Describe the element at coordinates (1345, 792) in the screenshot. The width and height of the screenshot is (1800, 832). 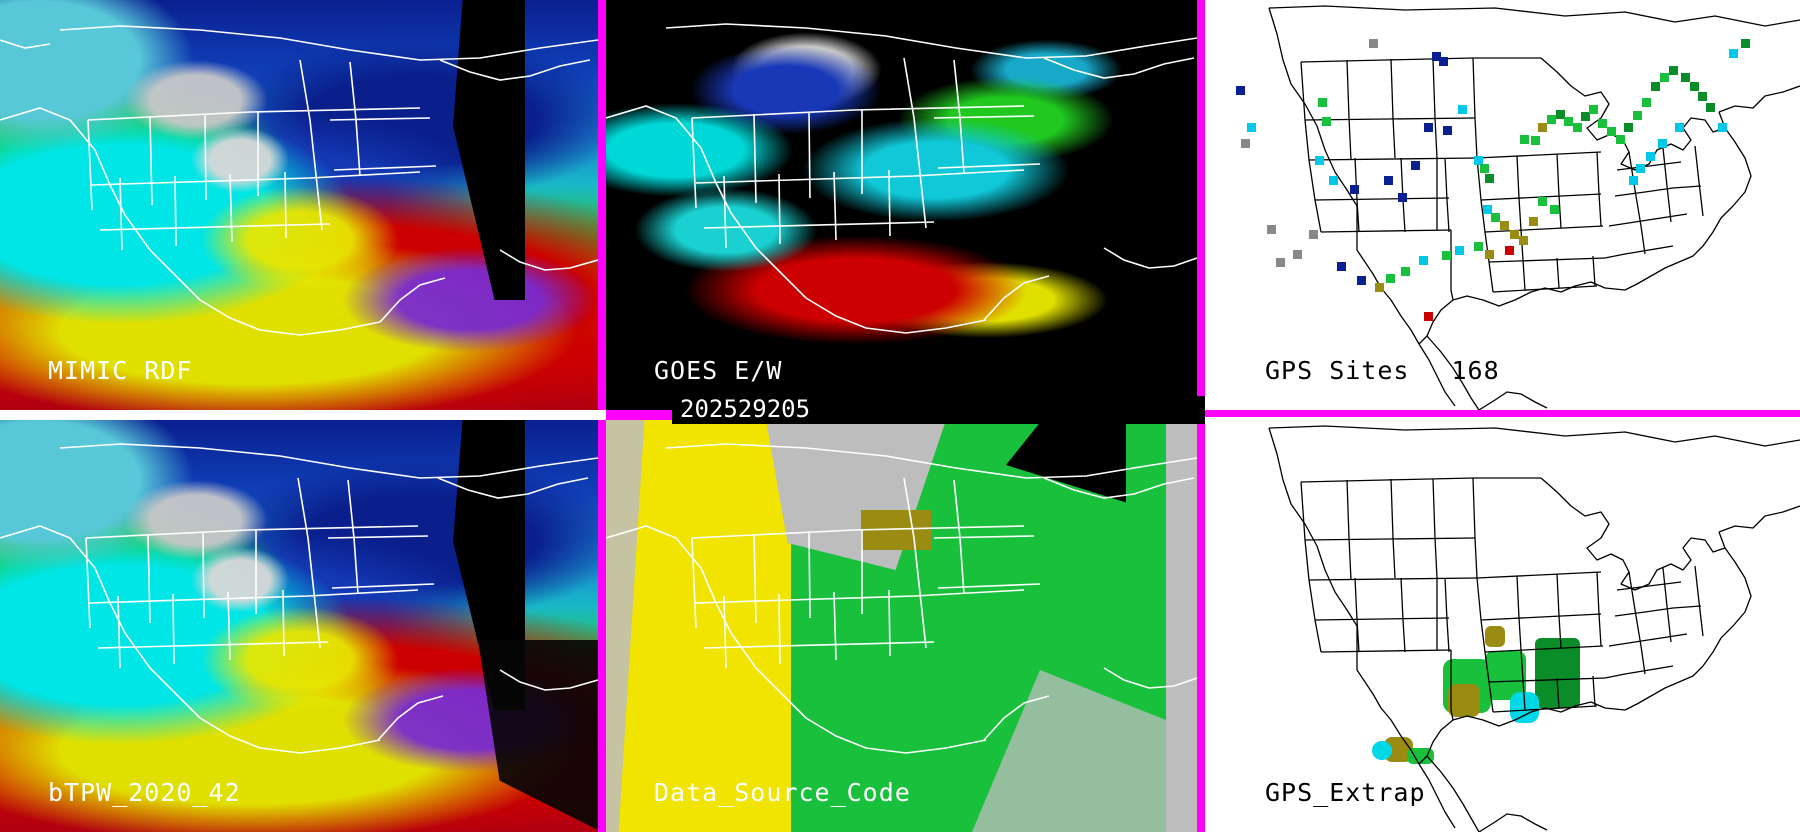
I see `panel-label-gps-extrap: GPS_Extrap` at that location.